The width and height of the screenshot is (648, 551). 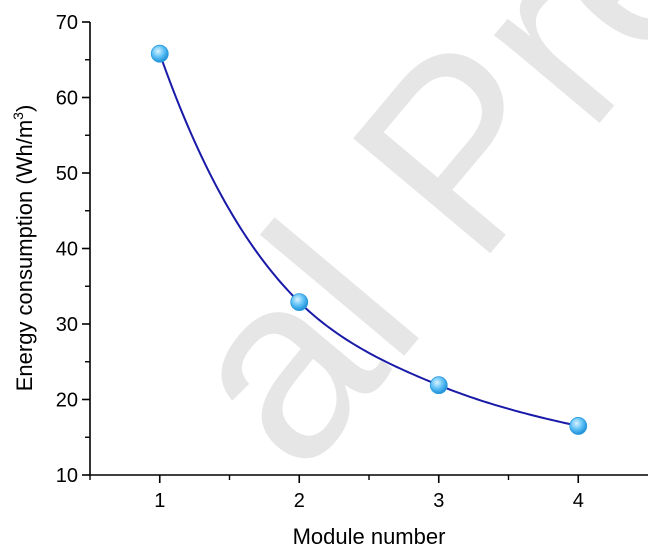 What do you see at coordinates (67, 325) in the screenshot?
I see `y-tick-label: 30` at bounding box center [67, 325].